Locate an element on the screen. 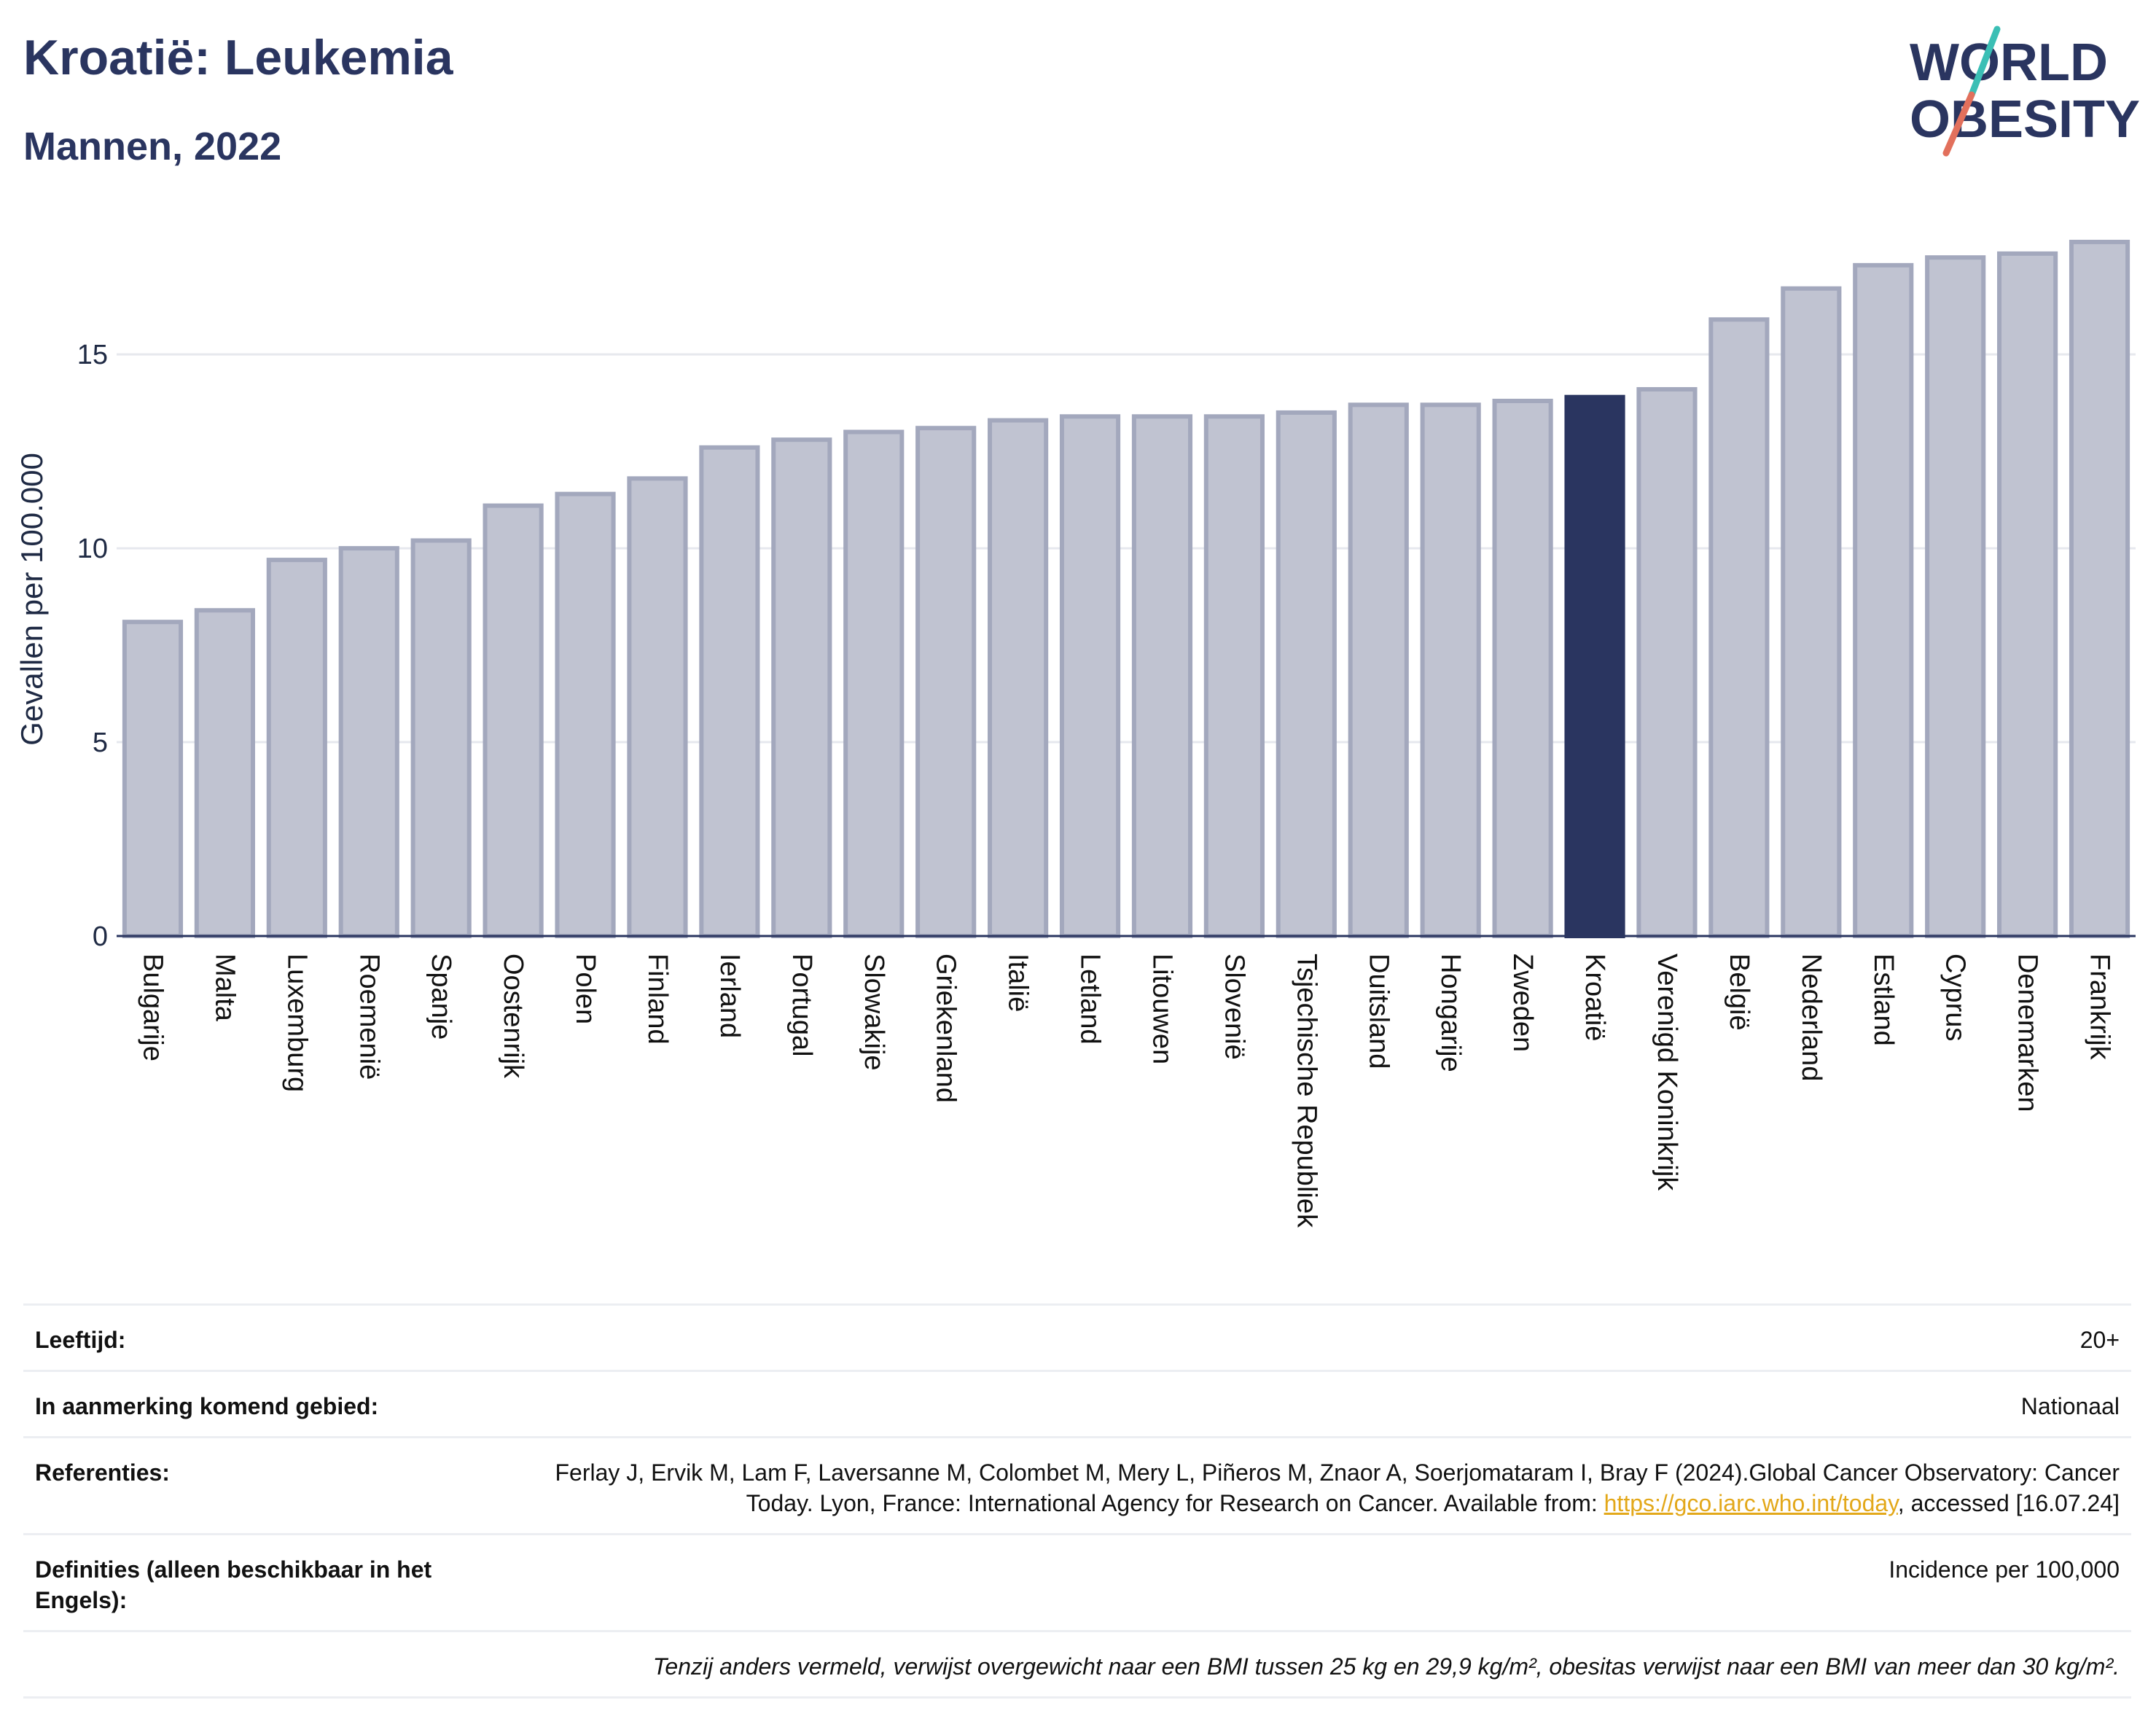  bar-letland is located at coordinates (1090, 676).